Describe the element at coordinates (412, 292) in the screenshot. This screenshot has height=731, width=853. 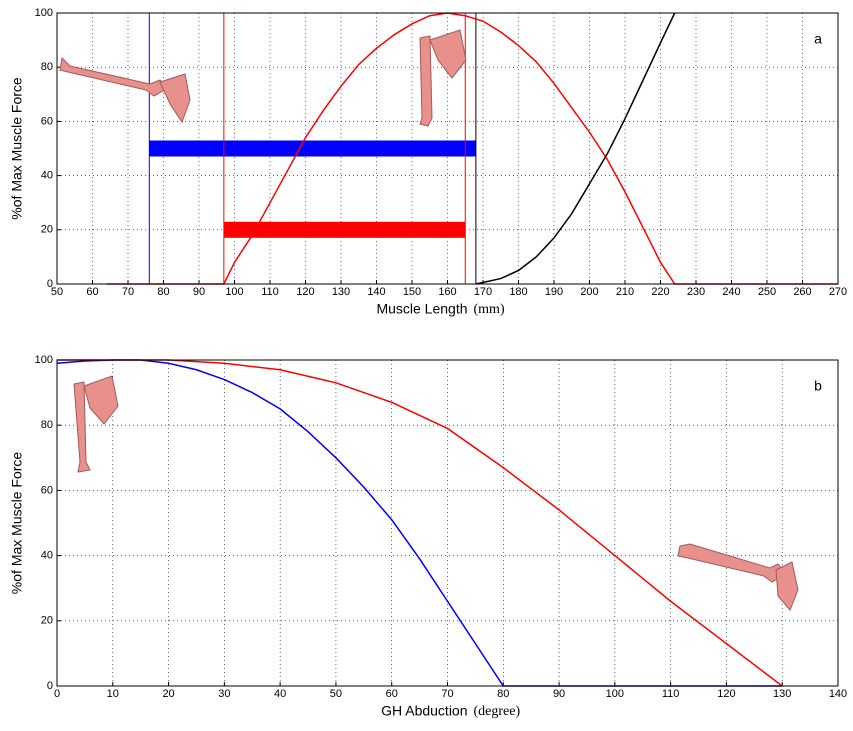
I see `x-tick-label: 150` at that location.